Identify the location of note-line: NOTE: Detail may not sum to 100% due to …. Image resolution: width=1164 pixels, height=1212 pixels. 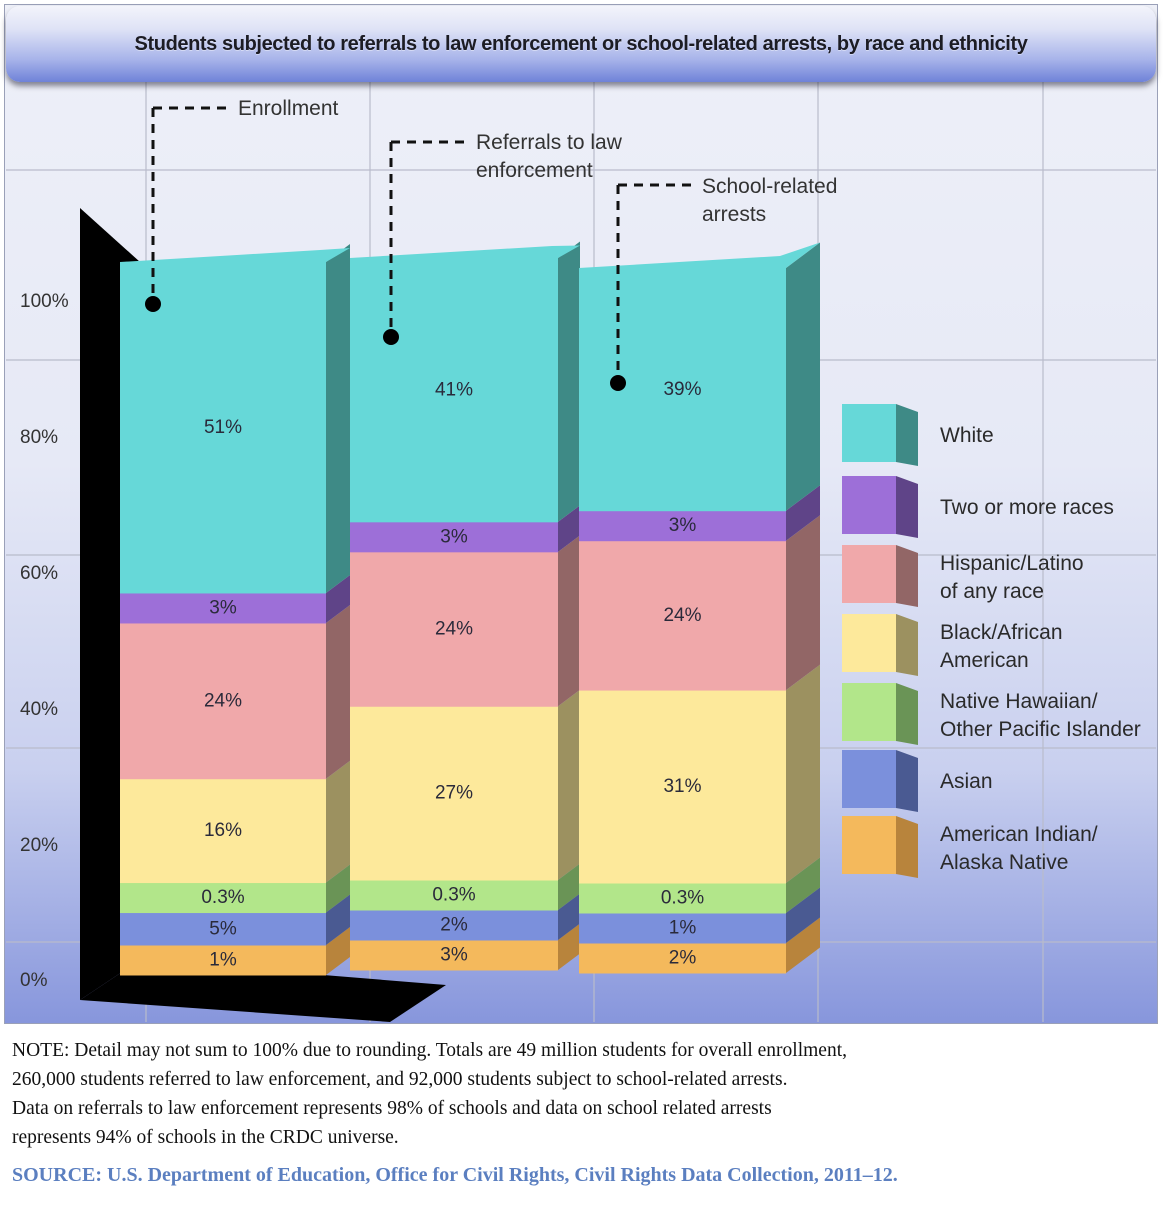
(430, 1050).